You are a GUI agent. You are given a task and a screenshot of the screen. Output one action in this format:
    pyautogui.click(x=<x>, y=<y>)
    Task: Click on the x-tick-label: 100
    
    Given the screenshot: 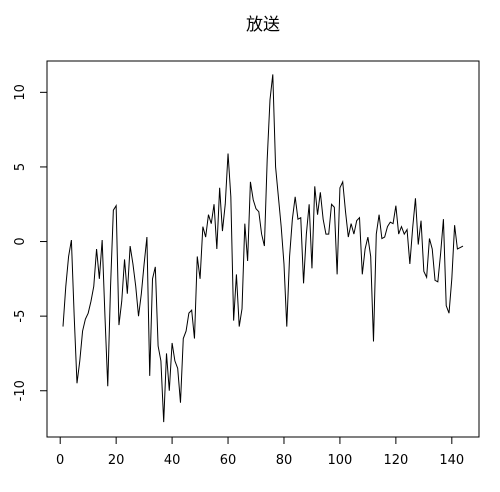 What is the action you would take?
    pyautogui.click(x=340, y=460)
    